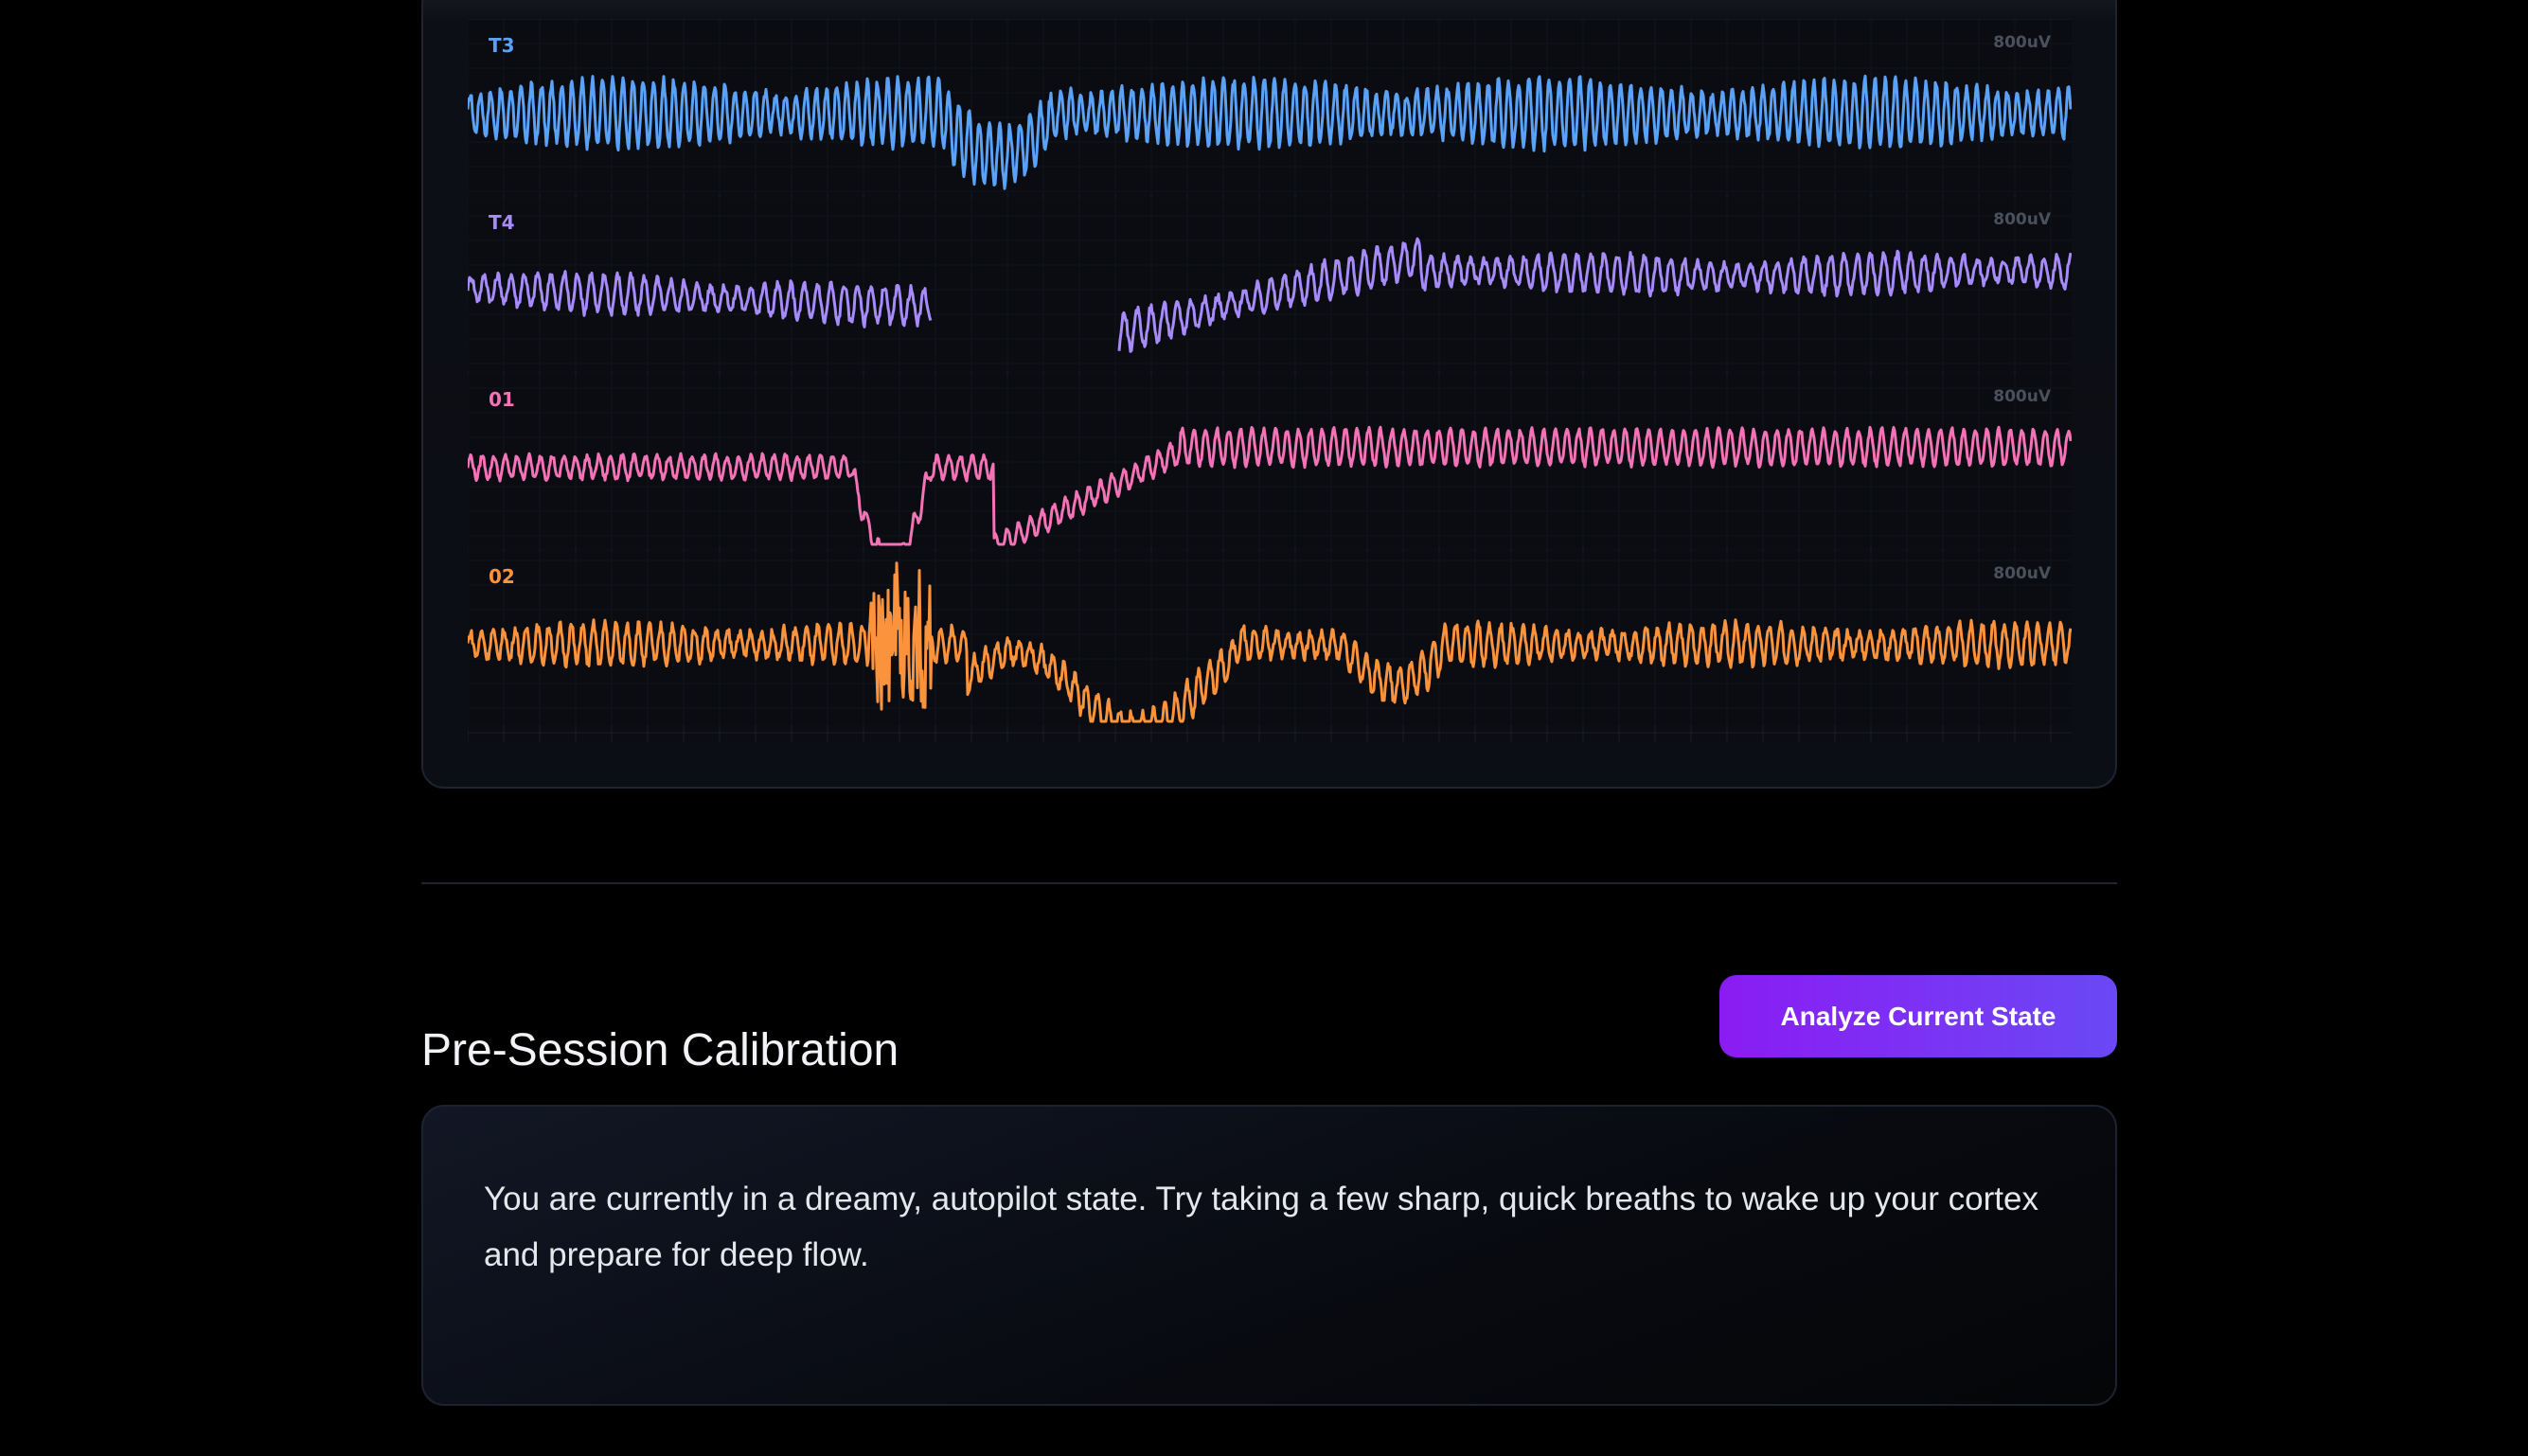 The image size is (2528, 1456). I want to click on section-title: Pre-Session Calibration, so click(660, 1049).